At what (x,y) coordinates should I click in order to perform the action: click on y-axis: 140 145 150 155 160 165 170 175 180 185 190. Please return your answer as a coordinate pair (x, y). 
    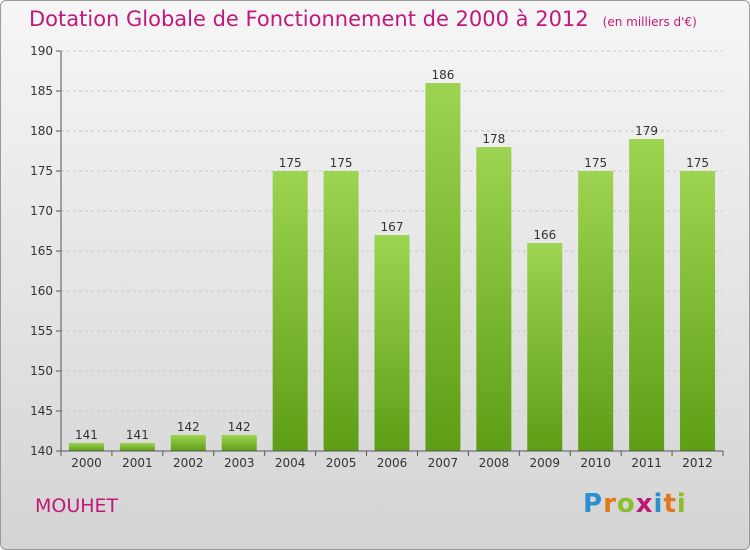
    Looking at the image, I should click on (46, 251).